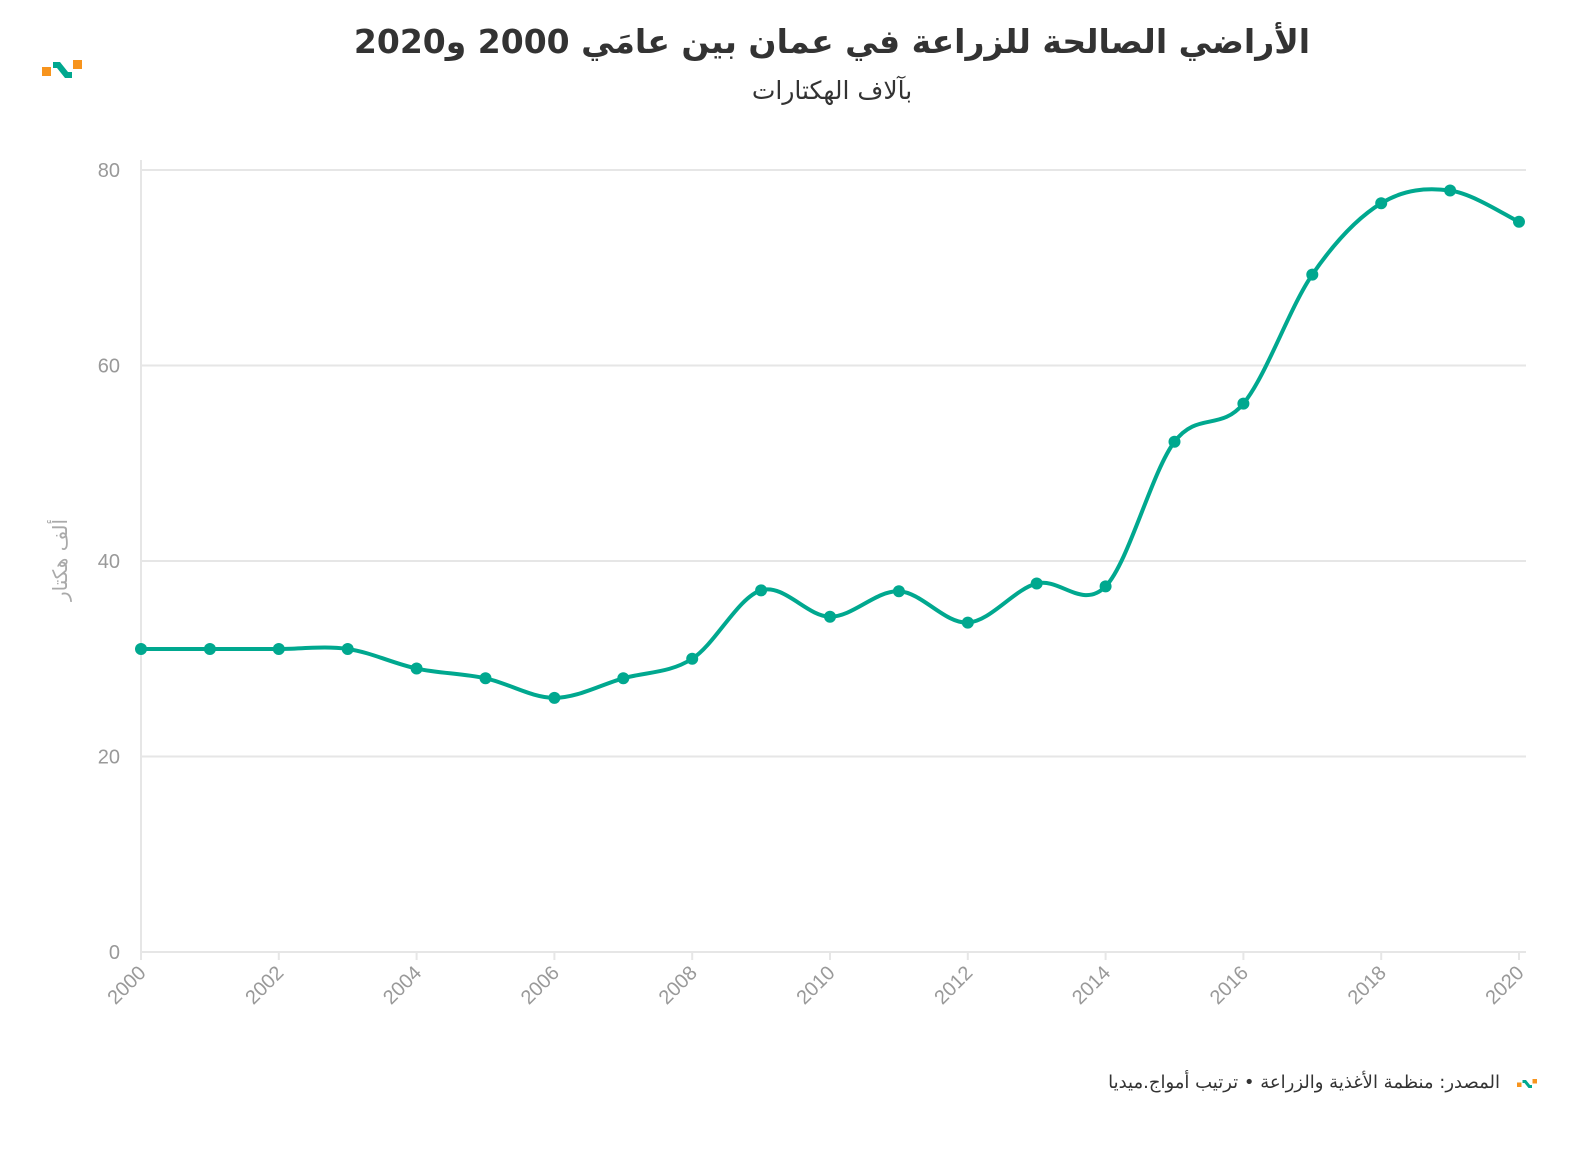 This screenshot has width=1592, height=1150. What do you see at coordinates (1367, 985) in the screenshot?
I see `x-tick-label: 2018` at bounding box center [1367, 985].